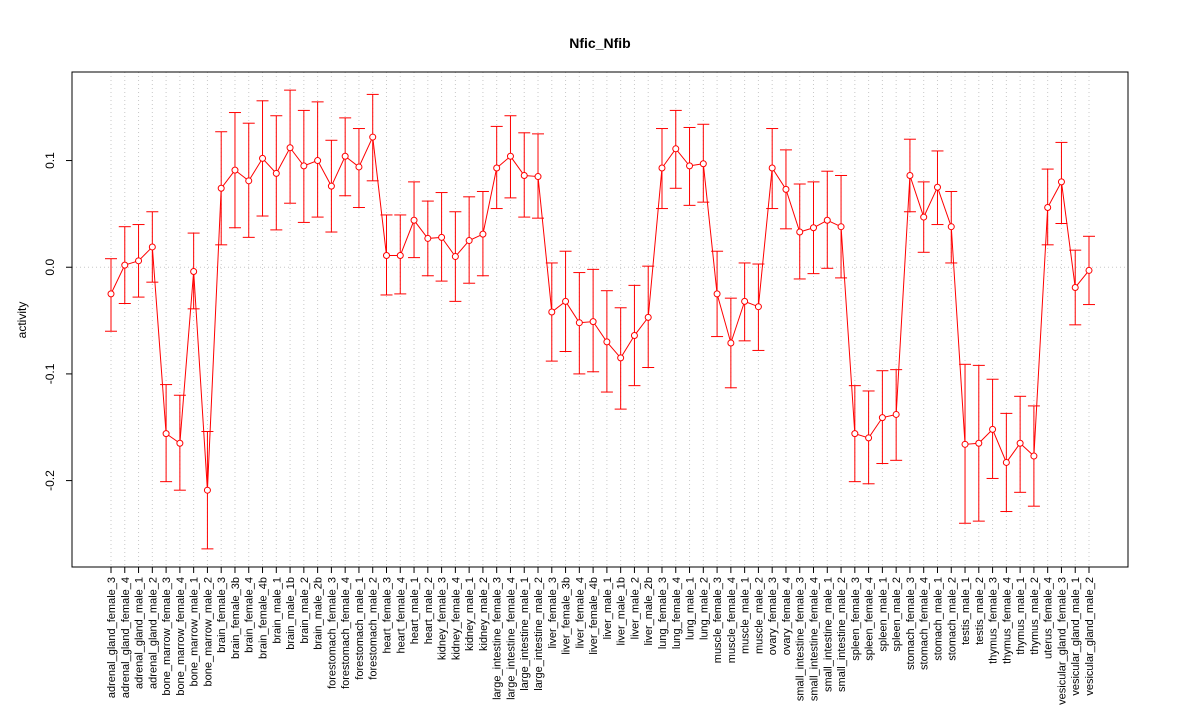  What do you see at coordinates (622, 611) in the screenshot?
I see `x-tick-label: liver_male_1b` at bounding box center [622, 611].